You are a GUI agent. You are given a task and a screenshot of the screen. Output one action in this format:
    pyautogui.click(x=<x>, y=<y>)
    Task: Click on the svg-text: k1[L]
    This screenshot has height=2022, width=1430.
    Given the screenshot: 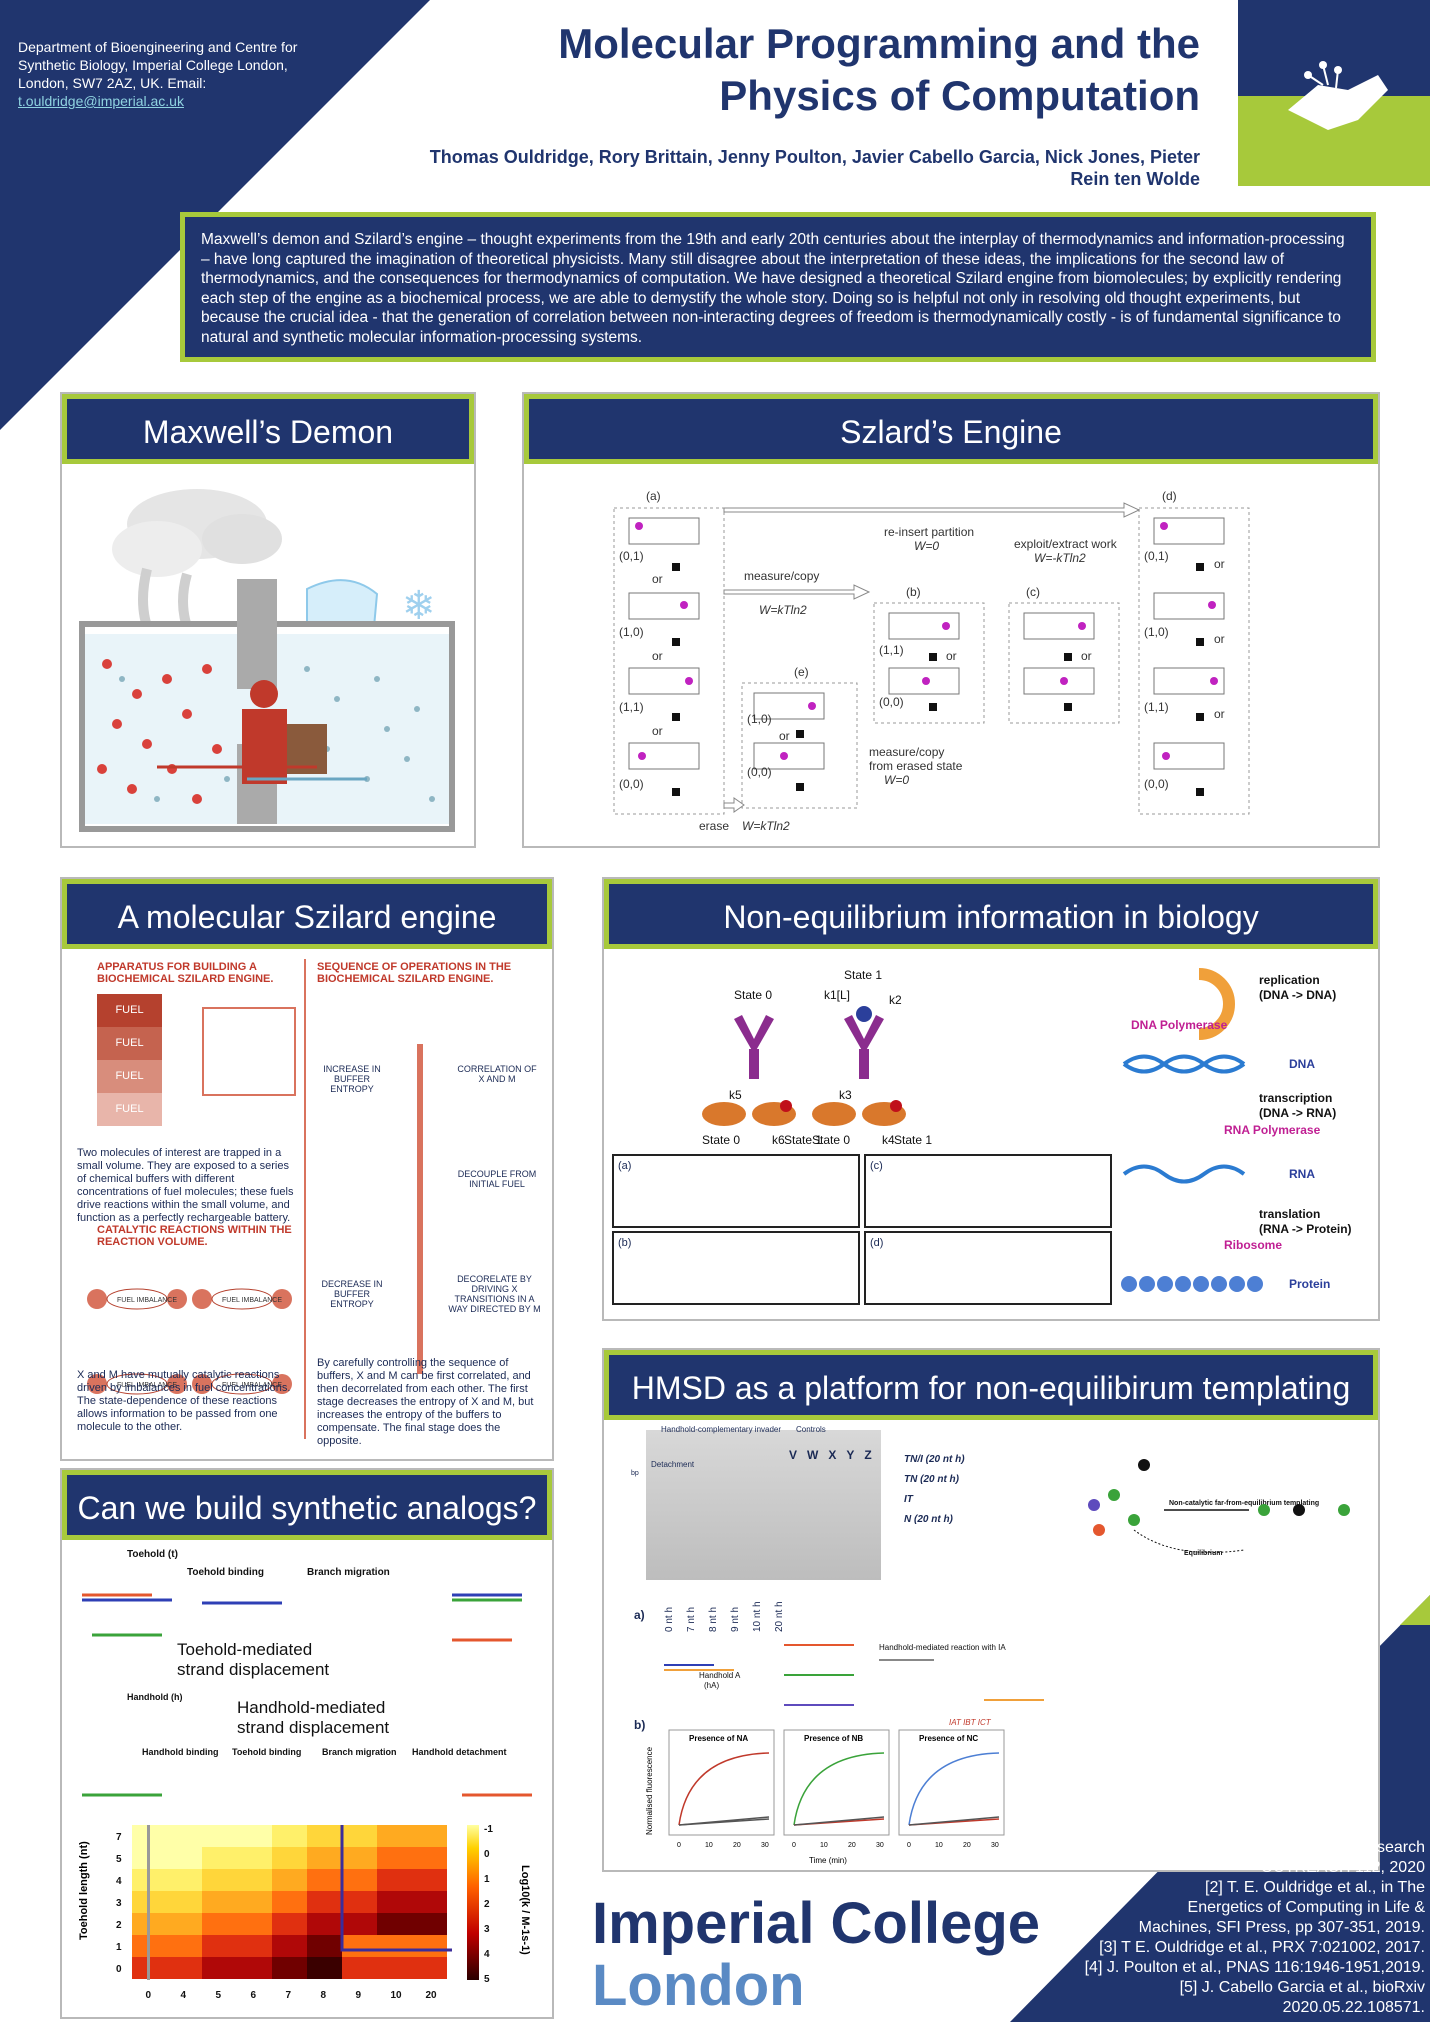 What is the action you would take?
    pyautogui.click(x=837, y=995)
    